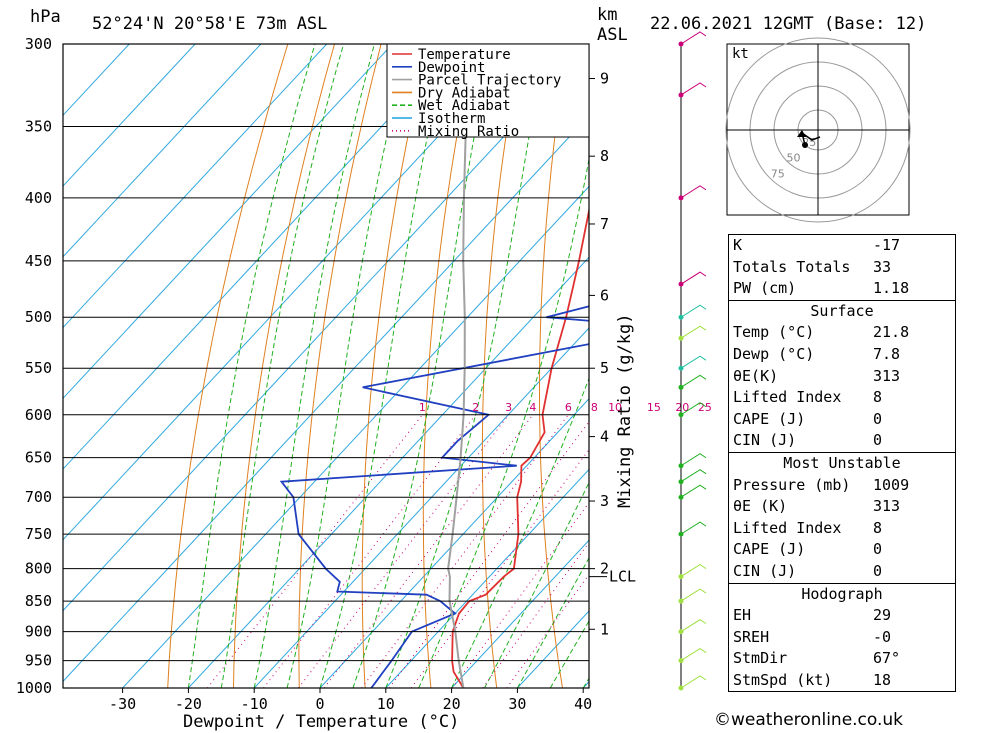 This screenshot has width=1000, height=733. What do you see at coordinates (818, 130) in the screenshot?
I see `hodograph-ring` at bounding box center [818, 130].